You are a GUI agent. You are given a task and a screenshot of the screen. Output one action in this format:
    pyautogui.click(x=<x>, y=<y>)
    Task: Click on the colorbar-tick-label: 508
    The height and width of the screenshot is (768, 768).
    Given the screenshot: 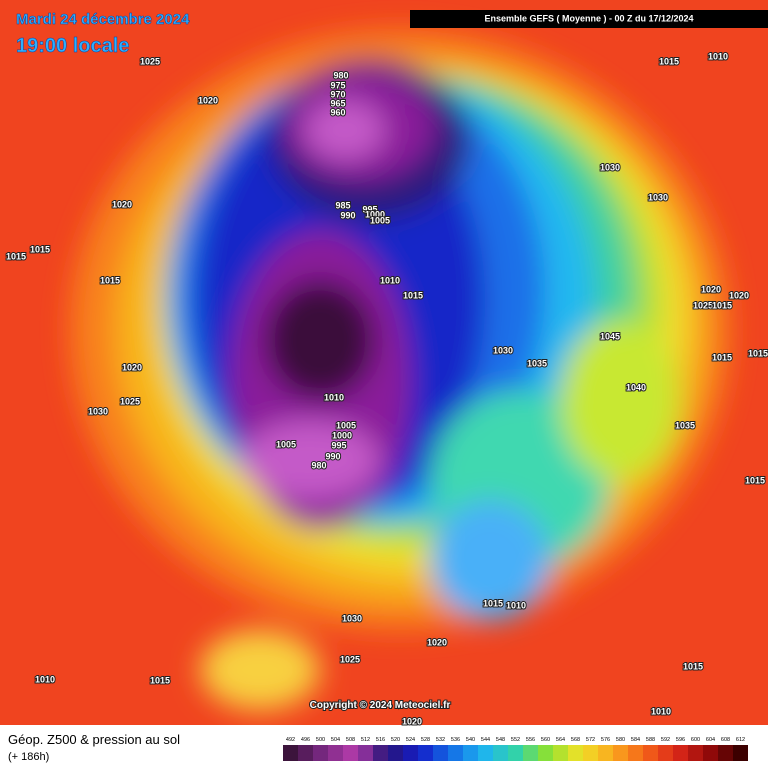 What is the action you would take?
    pyautogui.click(x=350, y=740)
    